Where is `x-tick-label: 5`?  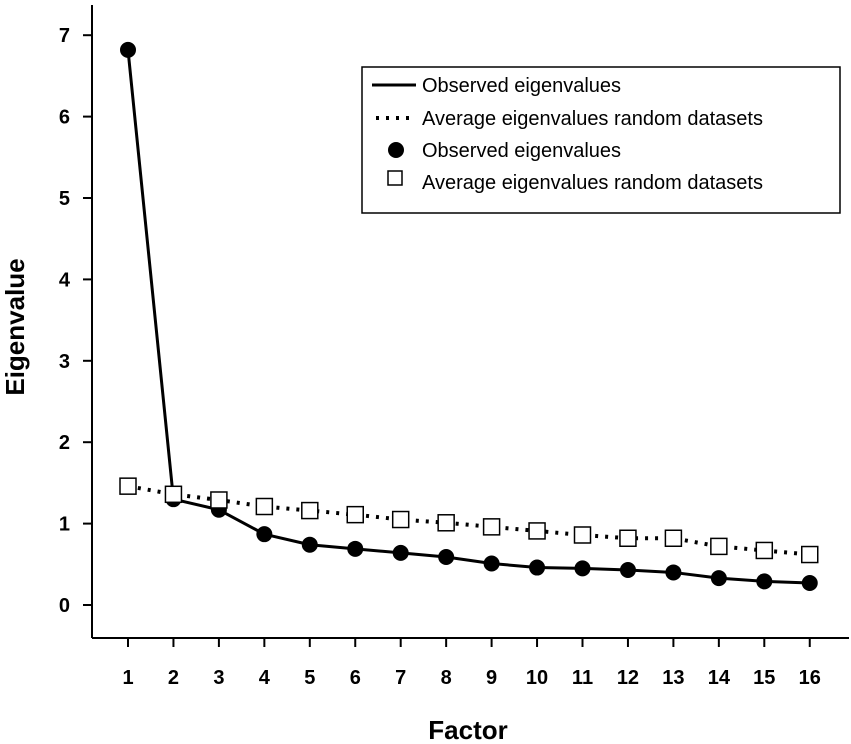 x-tick-label: 5 is located at coordinates (309, 678).